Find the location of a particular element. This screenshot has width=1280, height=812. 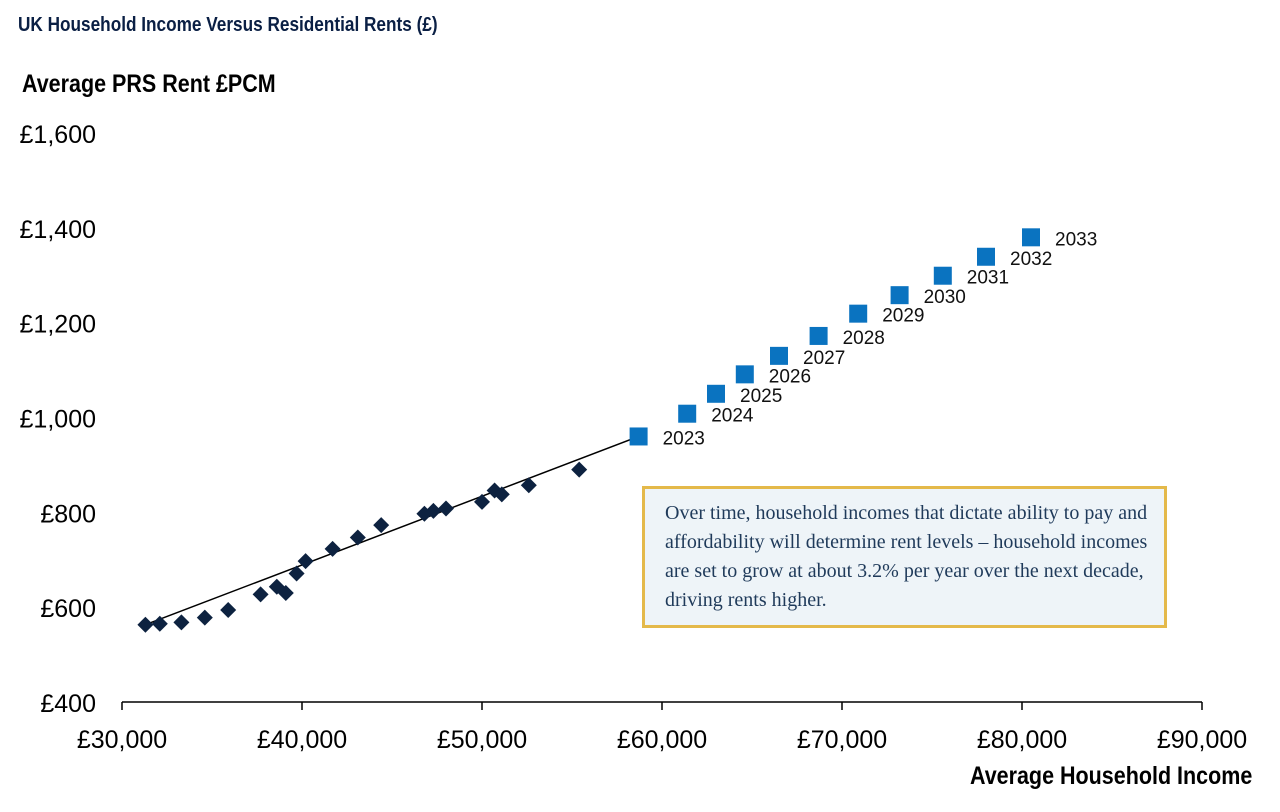

y-tick-label: £400 is located at coordinates (68, 704).